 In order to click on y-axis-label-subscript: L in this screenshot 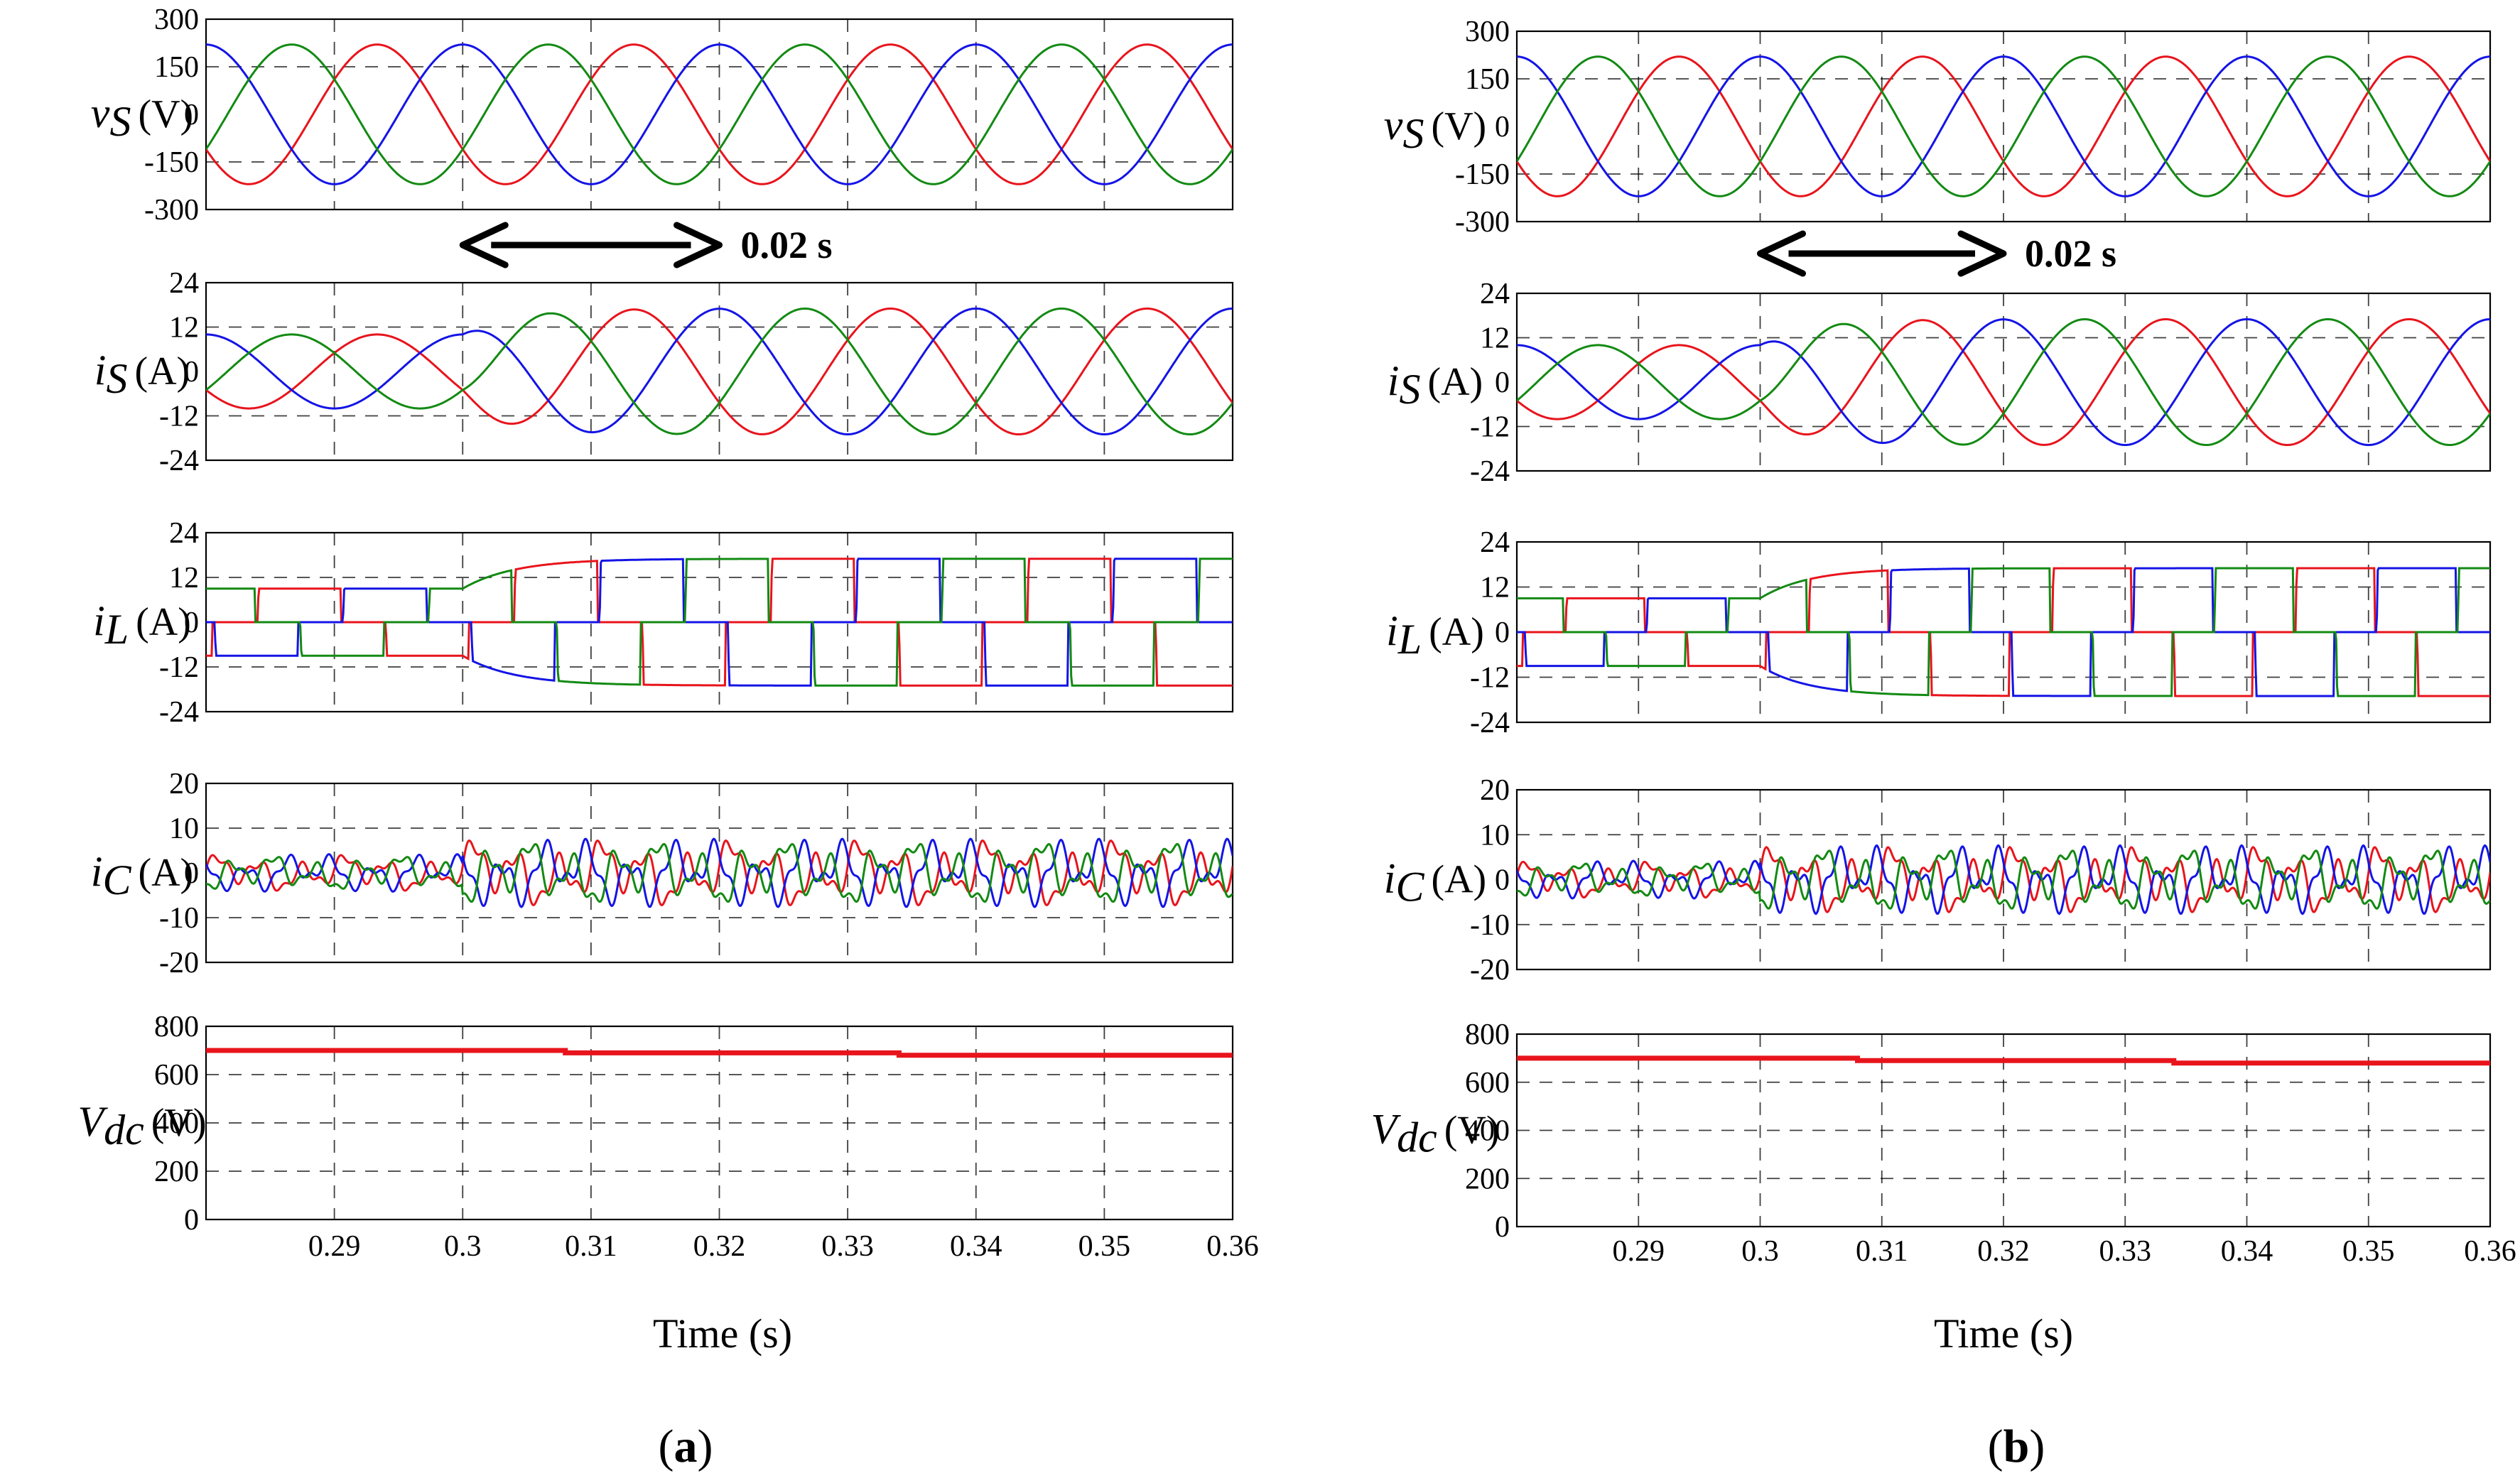, I will do `click(1410, 640)`.